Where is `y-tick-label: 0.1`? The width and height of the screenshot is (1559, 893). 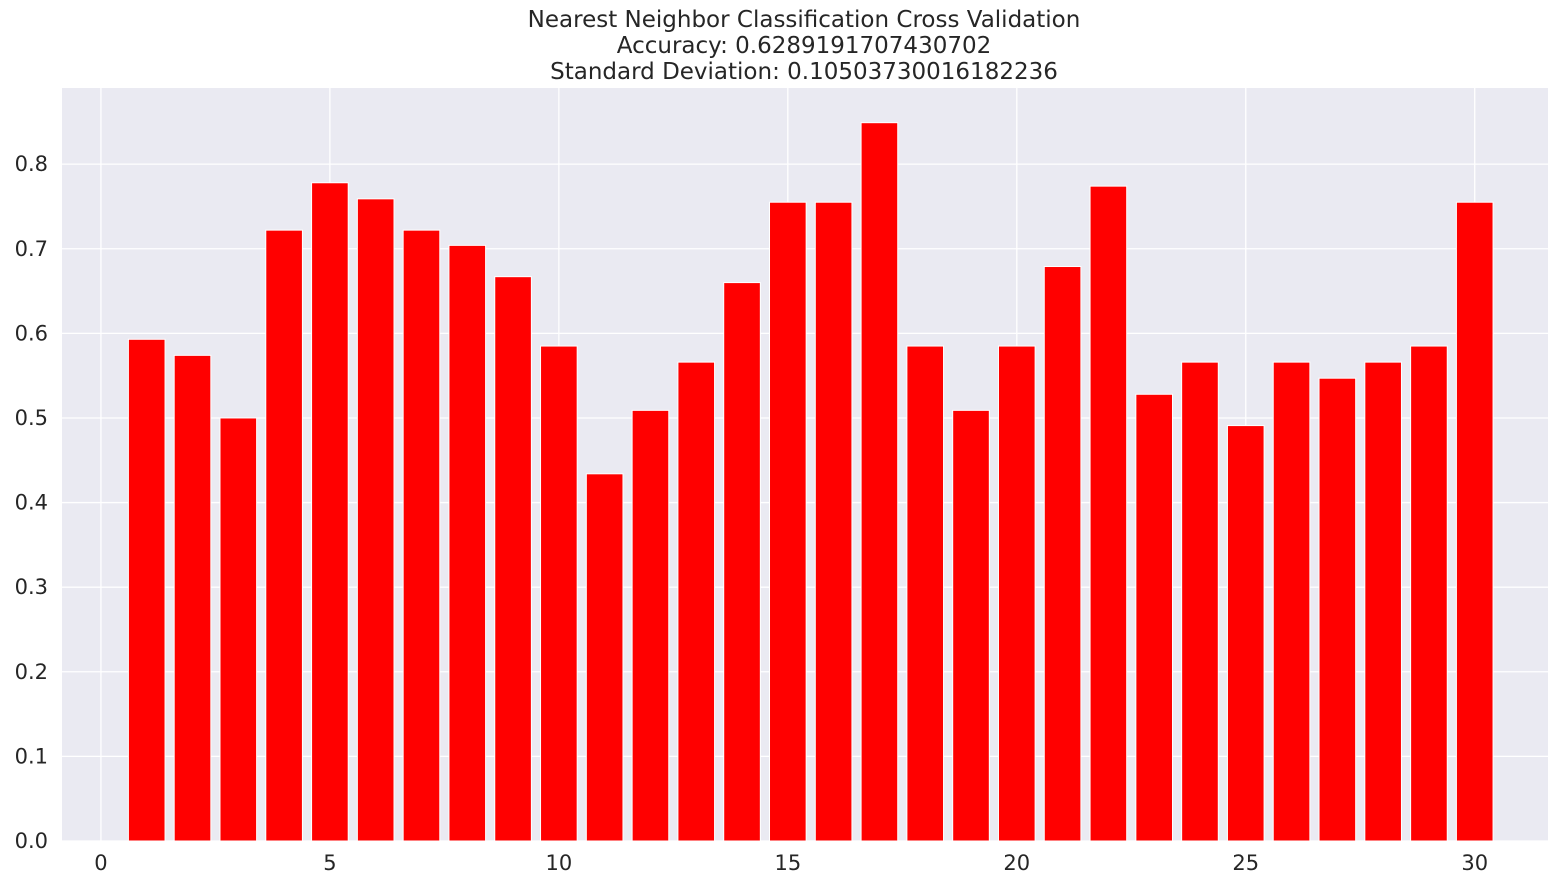
y-tick-label: 0.1 is located at coordinates (31, 756).